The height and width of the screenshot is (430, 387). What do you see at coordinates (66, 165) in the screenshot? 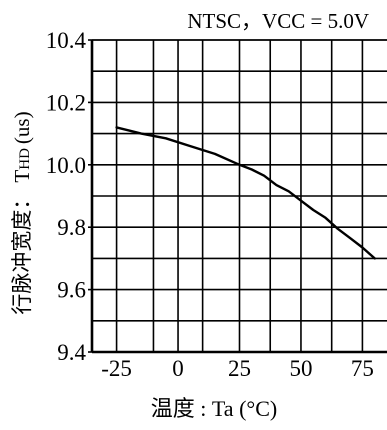
I see `y-tick-label: 10.0` at bounding box center [66, 165].